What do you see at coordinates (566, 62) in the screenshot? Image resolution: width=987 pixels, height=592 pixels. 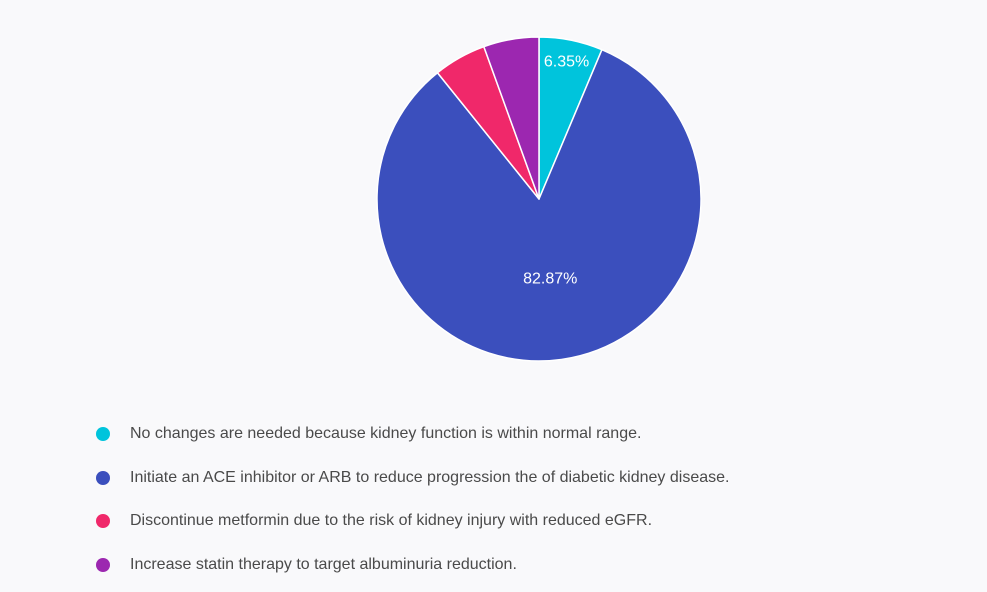 I see `data-label: 6.35%` at bounding box center [566, 62].